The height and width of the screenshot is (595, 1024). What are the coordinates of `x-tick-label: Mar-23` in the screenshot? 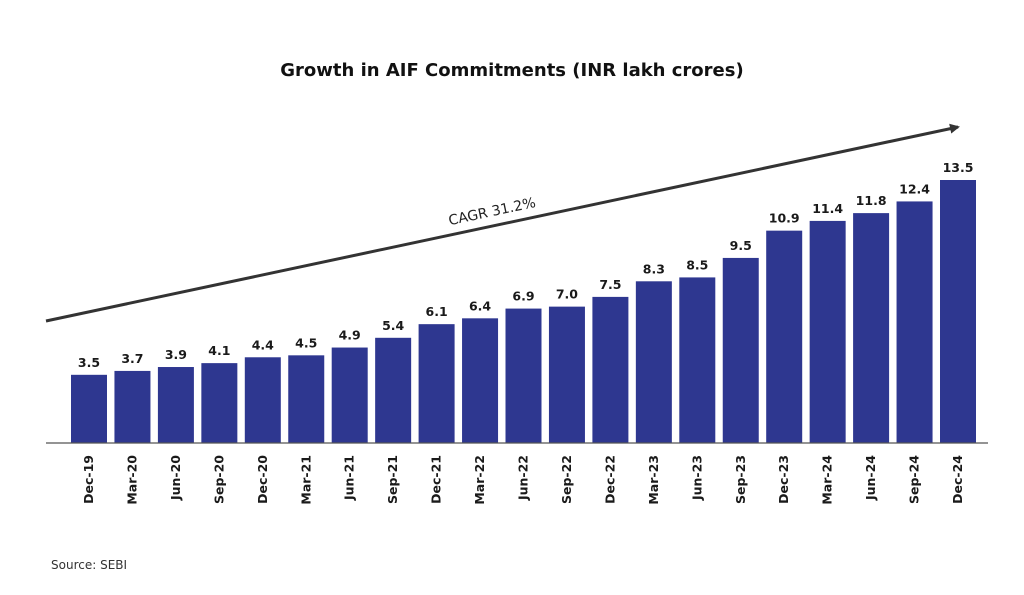 It's located at (653, 480).